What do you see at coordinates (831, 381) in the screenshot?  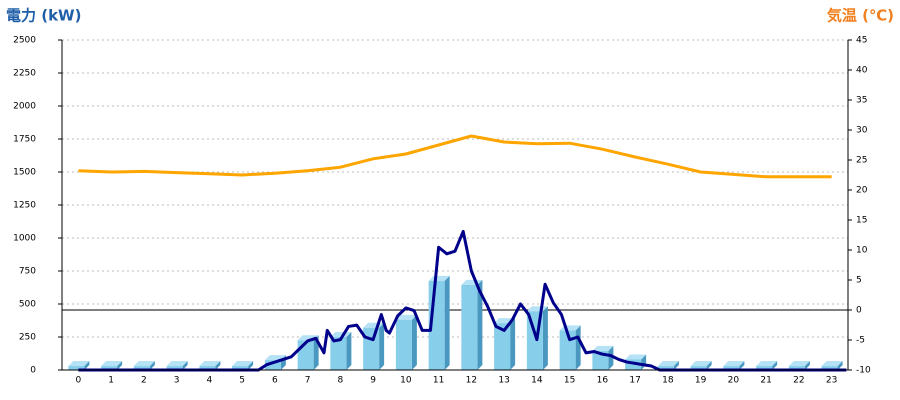 I see `x-tick-label: 23` at bounding box center [831, 381].